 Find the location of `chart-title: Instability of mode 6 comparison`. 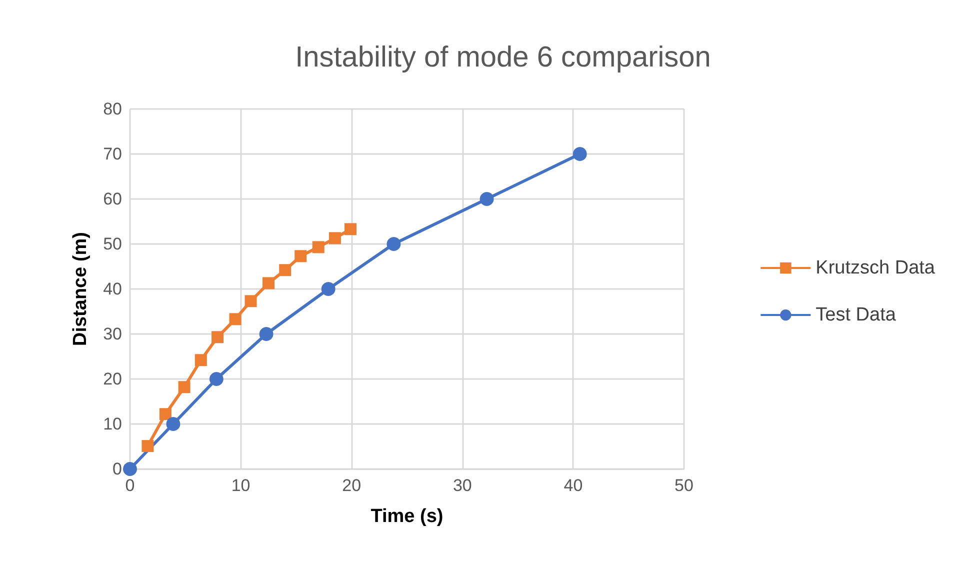

chart-title: Instability of mode 6 comparison is located at coordinates (503, 58).